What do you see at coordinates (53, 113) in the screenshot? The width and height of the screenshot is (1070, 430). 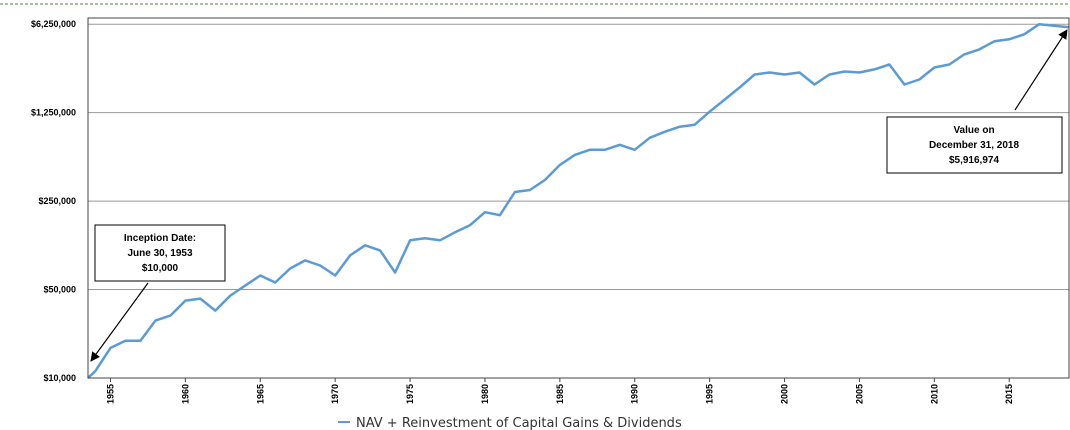 I see `y-tick-label: $1,250,000` at bounding box center [53, 113].